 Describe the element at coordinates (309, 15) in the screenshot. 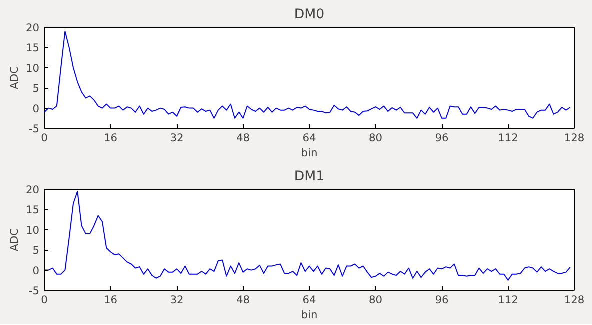

I see `chart-title: DM0` at that location.